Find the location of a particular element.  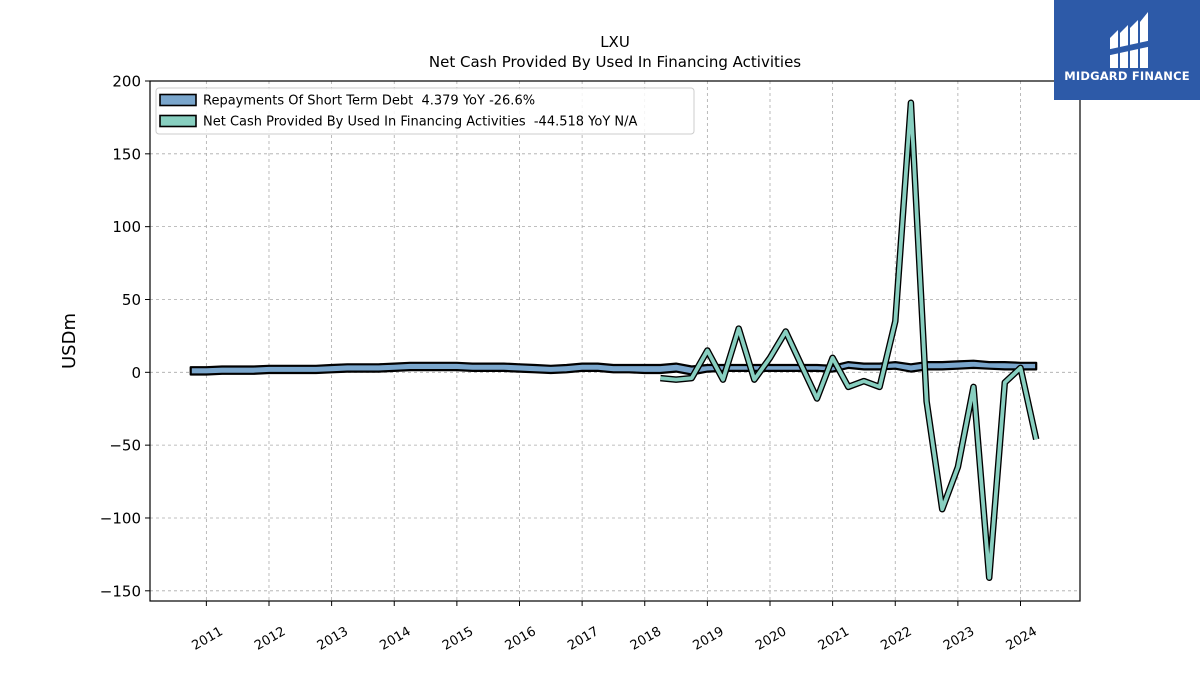

x-tick-label: 2017 is located at coordinates (583, 639).